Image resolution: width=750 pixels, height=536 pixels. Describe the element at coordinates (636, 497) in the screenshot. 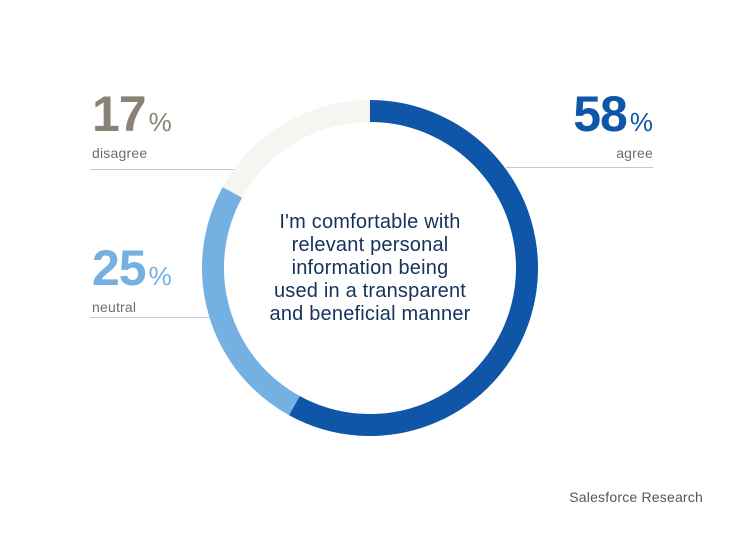

I see `source-attribution: Salesforce Research` at that location.